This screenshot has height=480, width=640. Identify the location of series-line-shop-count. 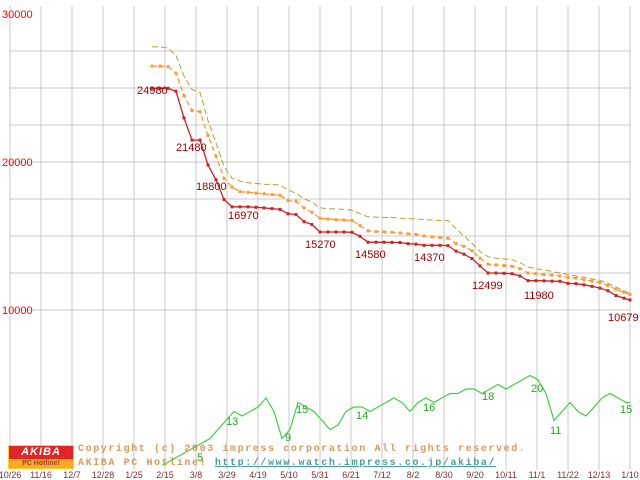
(395, 420).